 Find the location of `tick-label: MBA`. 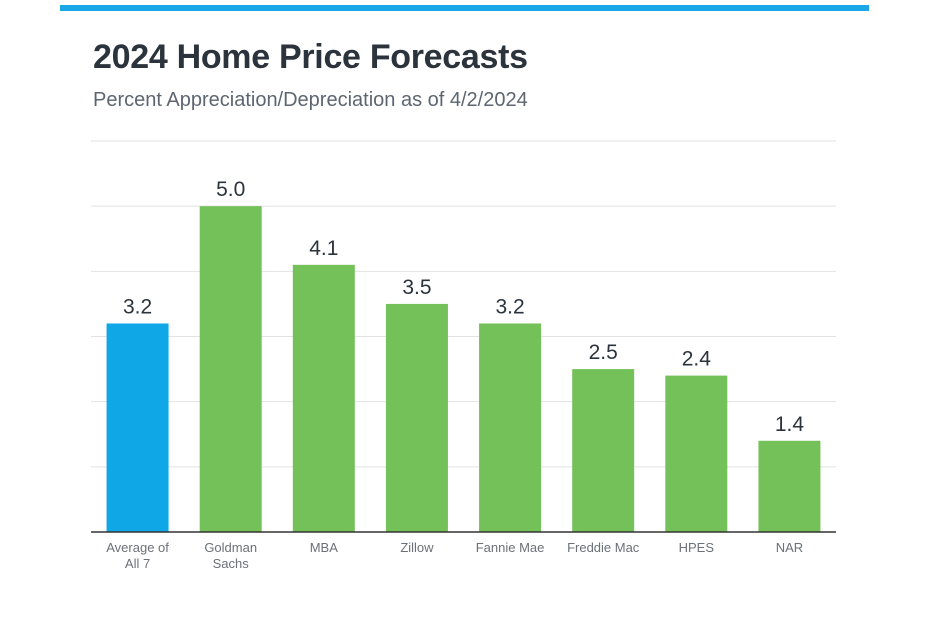

tick-label: MBA is located at coordinates (324, 547).